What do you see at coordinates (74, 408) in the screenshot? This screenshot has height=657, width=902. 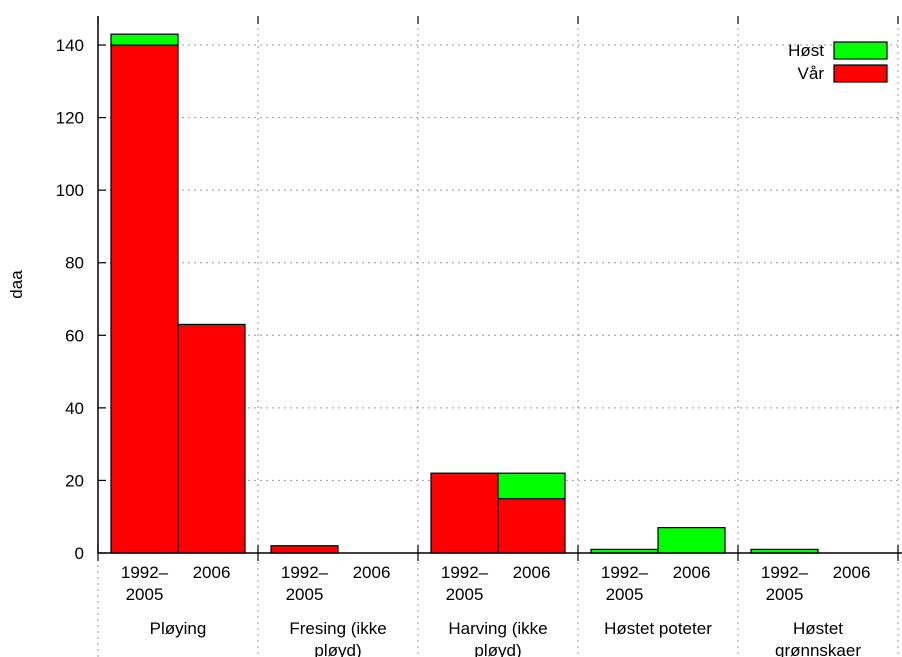 I see `y-tick-label: 40` at bounding box center [74, 408].